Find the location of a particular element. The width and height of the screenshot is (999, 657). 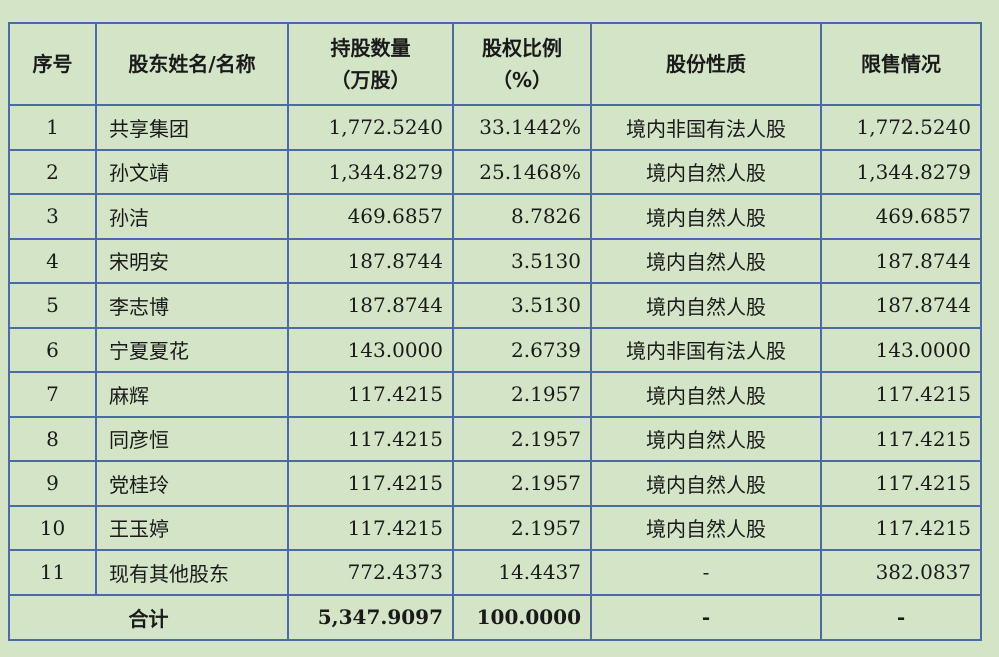

cell-nature: - is located at coordinates (706, 572).